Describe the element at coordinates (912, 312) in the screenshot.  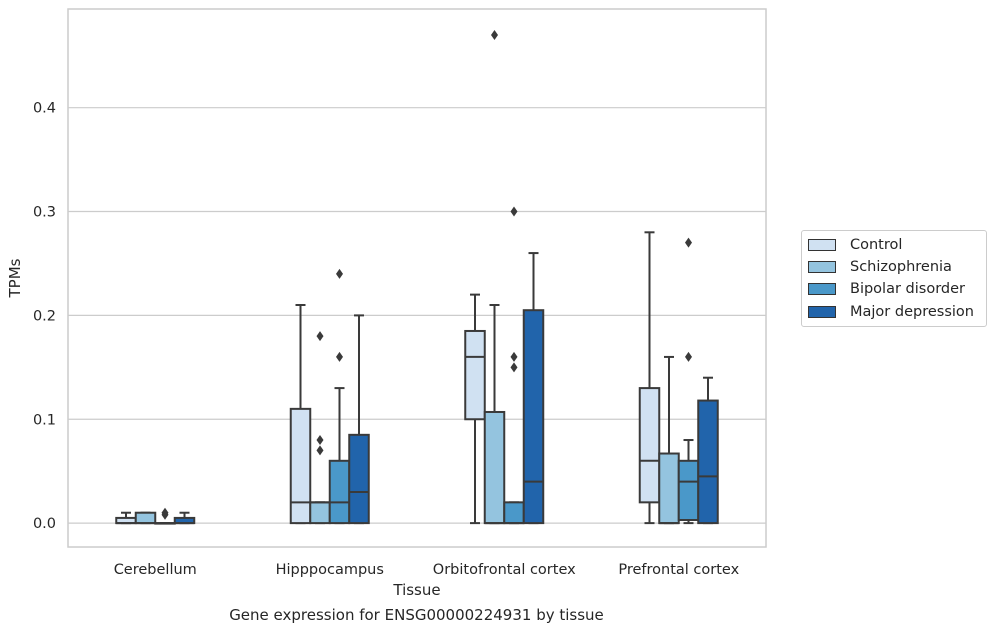
I see `legend-label-major-depression: Major depression` at that location.